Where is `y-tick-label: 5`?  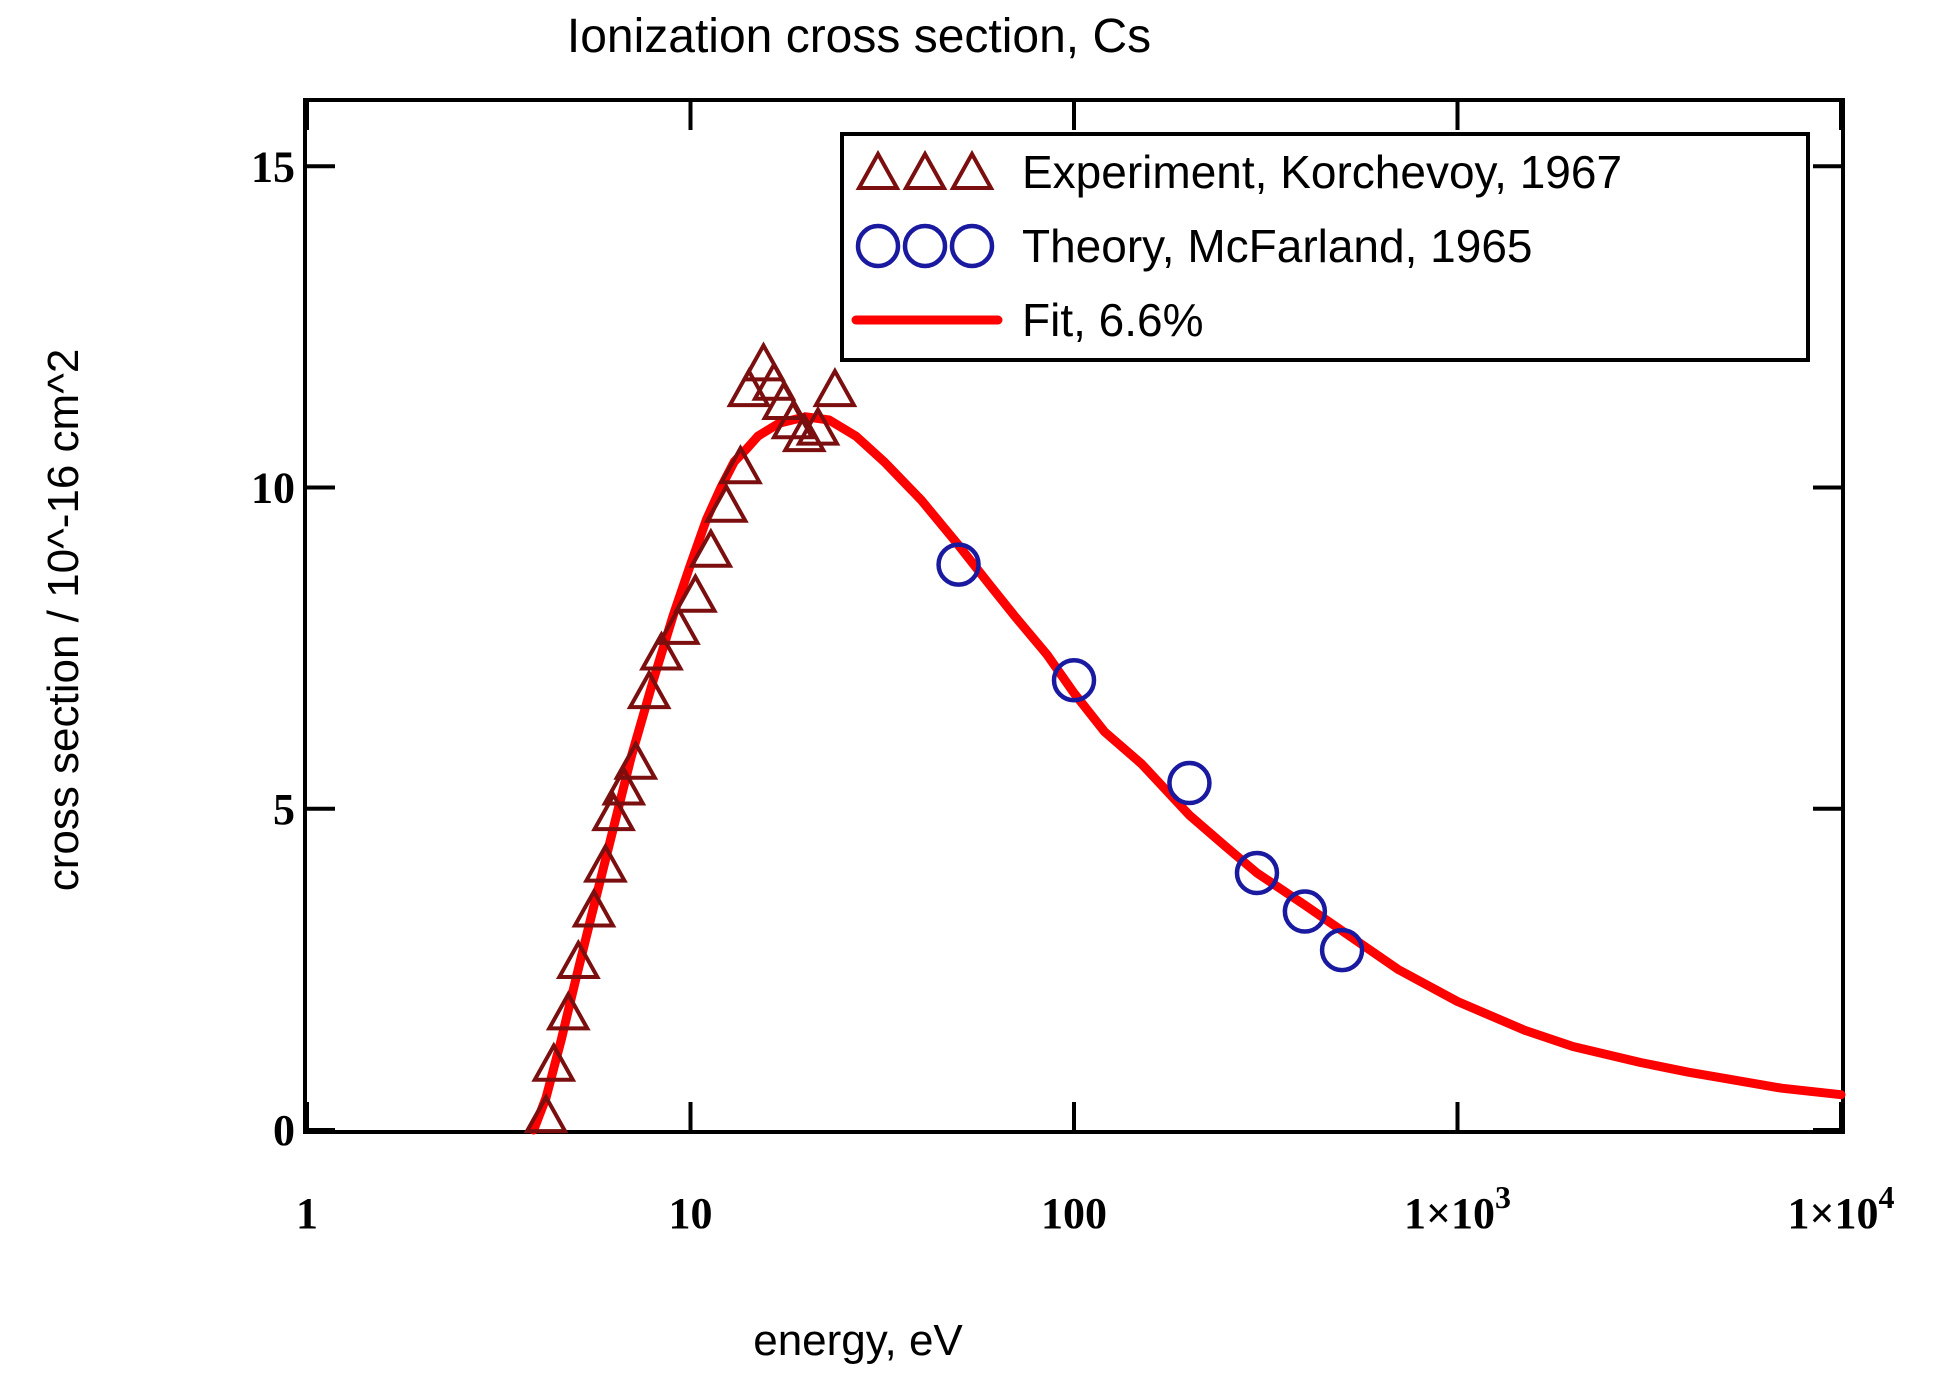 y-tick-label: 5 is located at coordinates (284, 809).